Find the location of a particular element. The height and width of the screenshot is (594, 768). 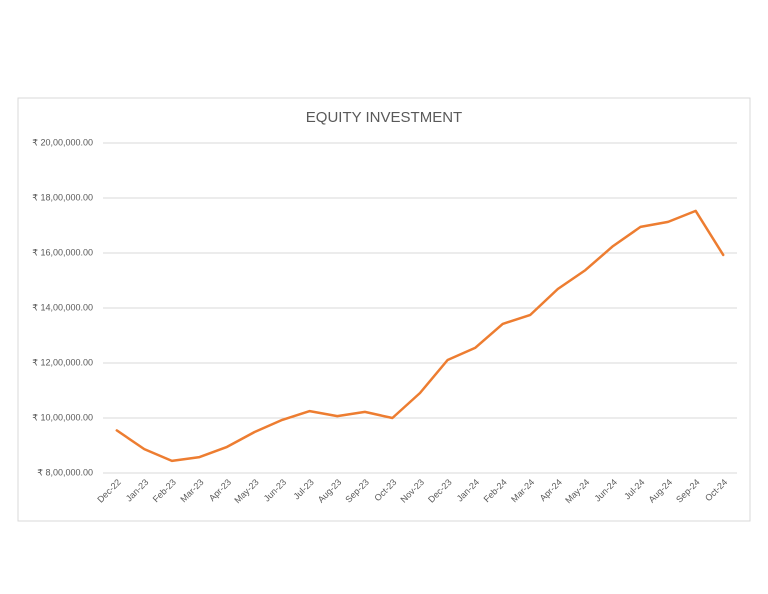

y-tick-label: ₹ 10,00,000.00 is located at coordinates (62, 417).